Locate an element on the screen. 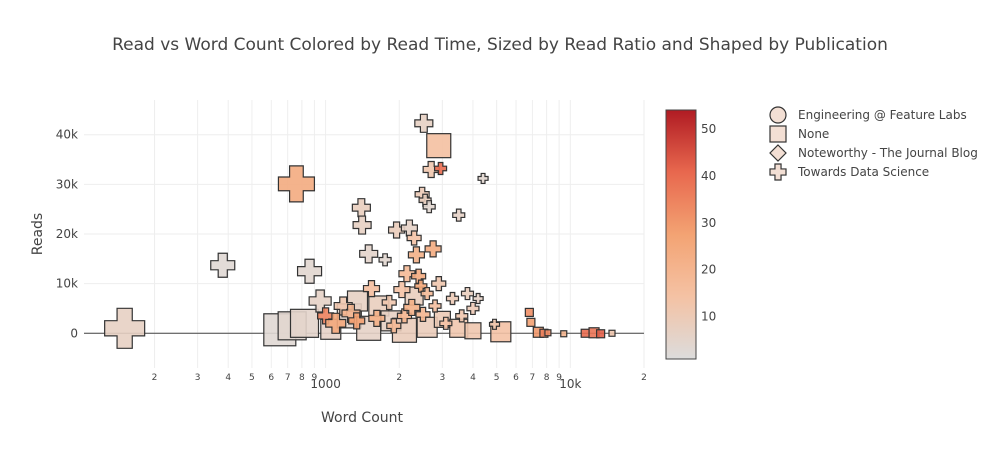  legend-item: Noteworthy - The Journal Blog is located at coordinates (873, 153).